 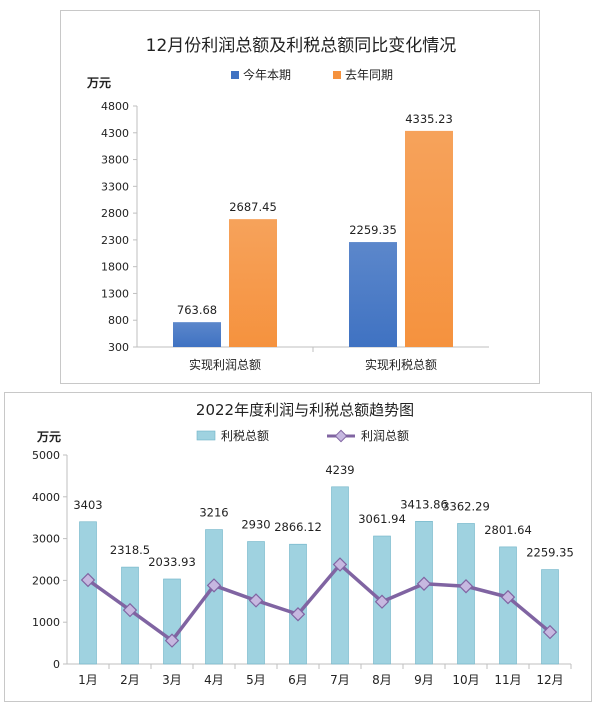 What do you see at coordinates (46, 497) in the screenshot?
I see `y-tick-label: 4000` at bounding box center [46, 497].